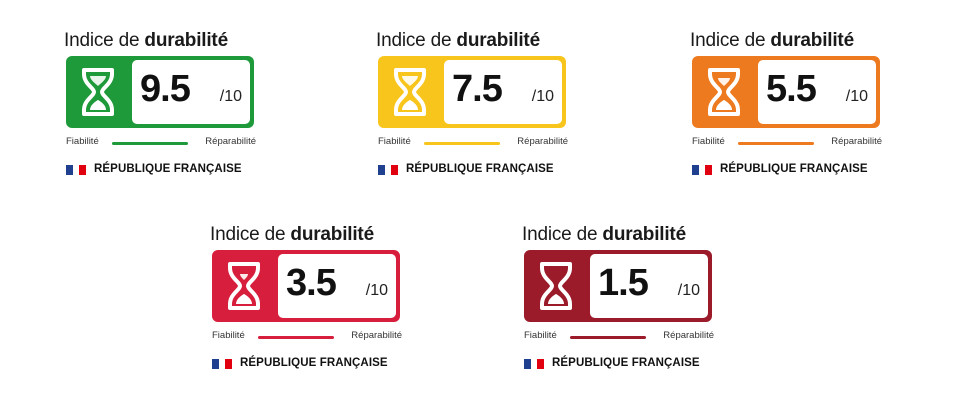 Image resolution: width=954 pixels, height=420 pixels. I want to click on score-box: 9.5 /10, so click(160, 92).